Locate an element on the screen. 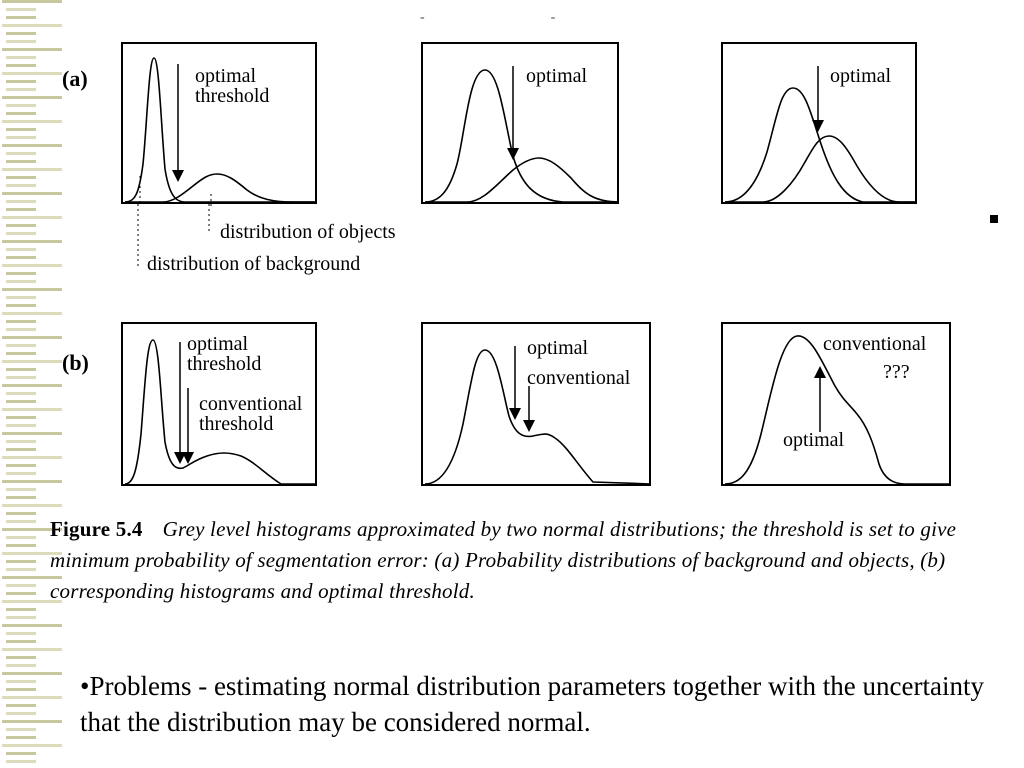 Image resolution: width=1024 pixels, height=768 pixels. optimal-threshold-label-b1: optimal threshold is located at coordinates (224, 354).